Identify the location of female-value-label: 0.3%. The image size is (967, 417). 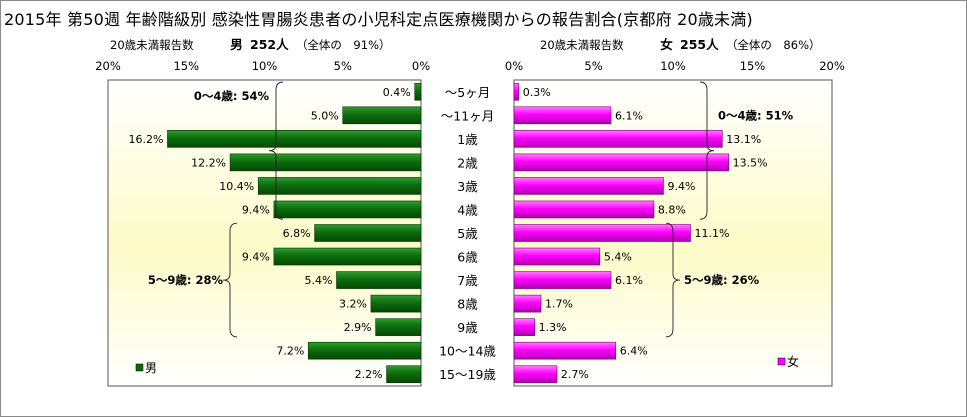
(537, 92).